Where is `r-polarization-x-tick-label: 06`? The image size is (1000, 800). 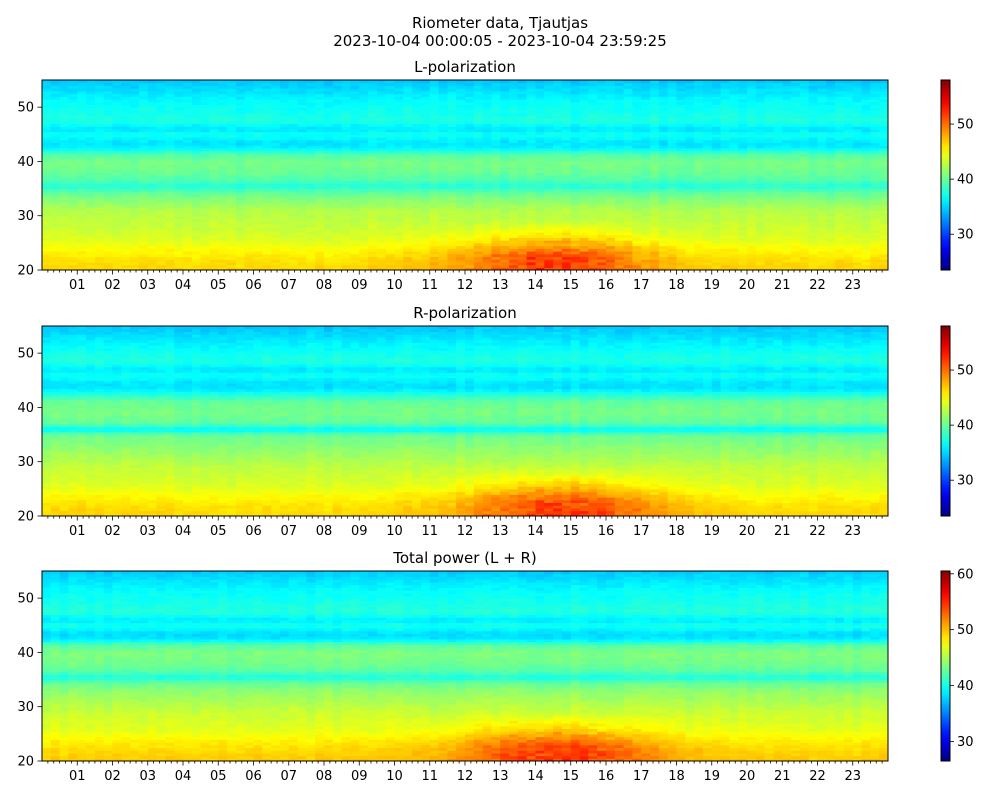 r-polarization-x-tick-label: 06 is located at coordinates (253, 531).